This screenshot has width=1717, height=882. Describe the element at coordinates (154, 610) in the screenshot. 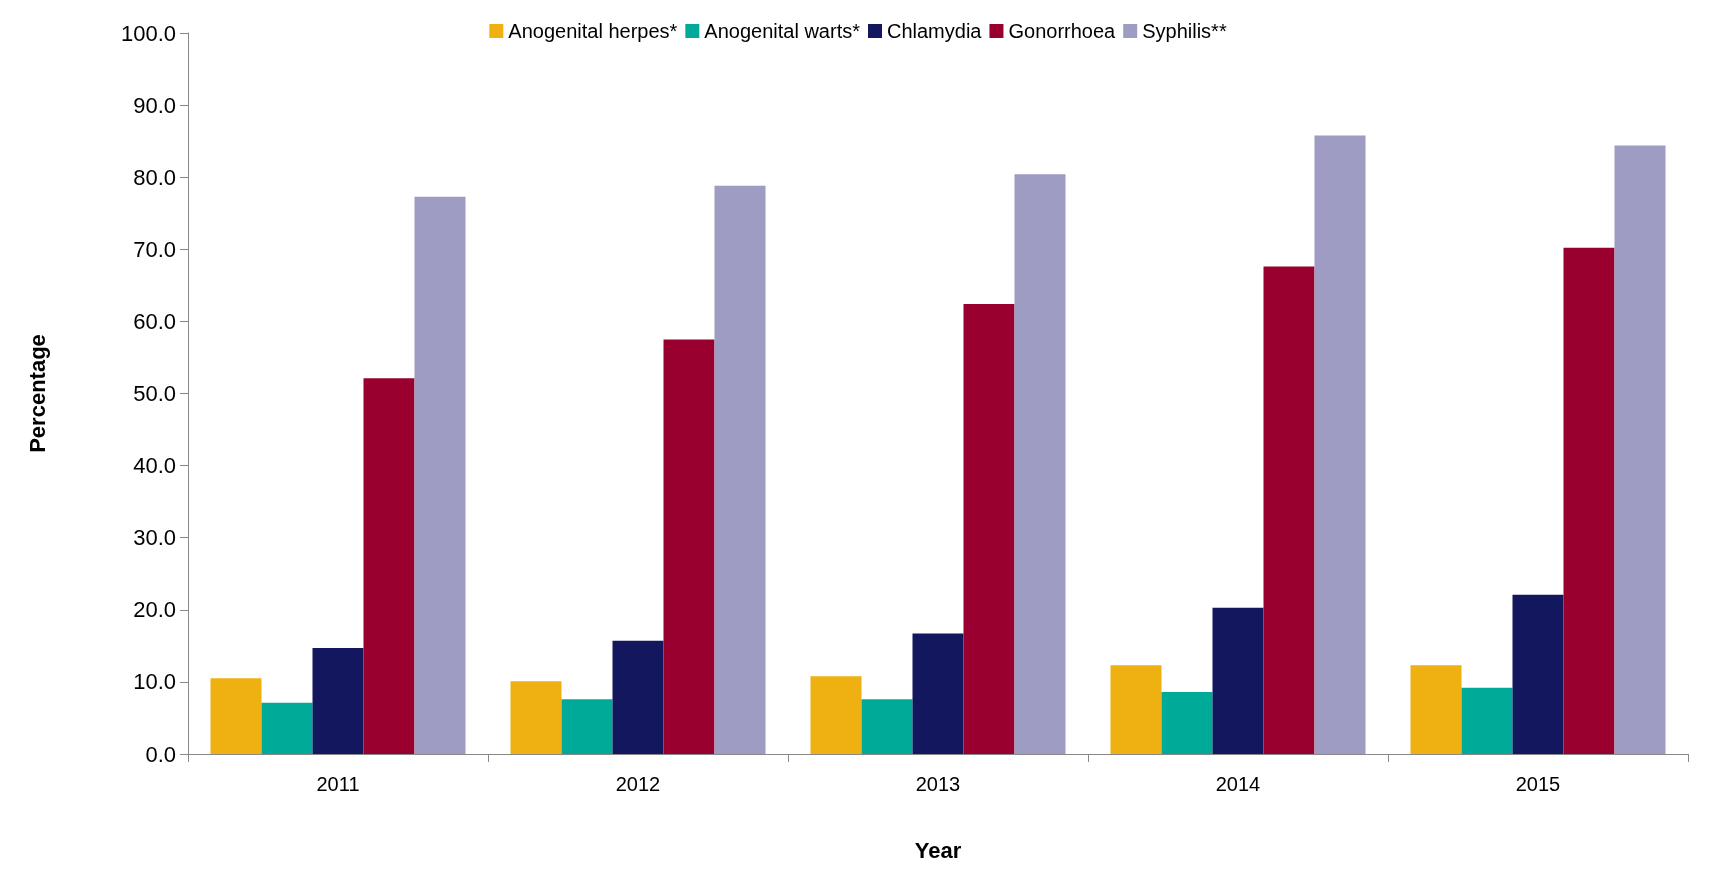

I see `y-tick-label: 20.0` at that location.